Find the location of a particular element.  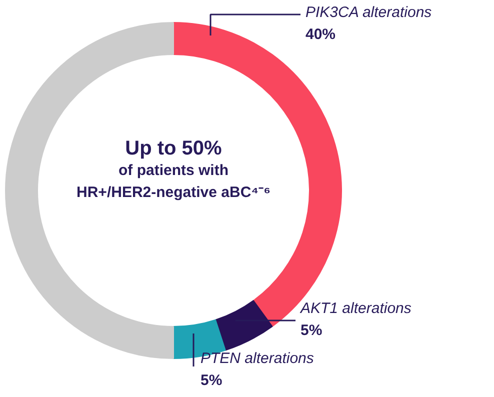

data-label: 40% is located at coordinates (321, 34).